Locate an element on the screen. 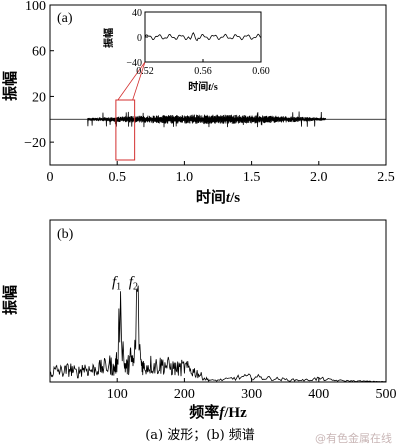  peak-label-subscript: 2 is located at coordinates (135, 286).